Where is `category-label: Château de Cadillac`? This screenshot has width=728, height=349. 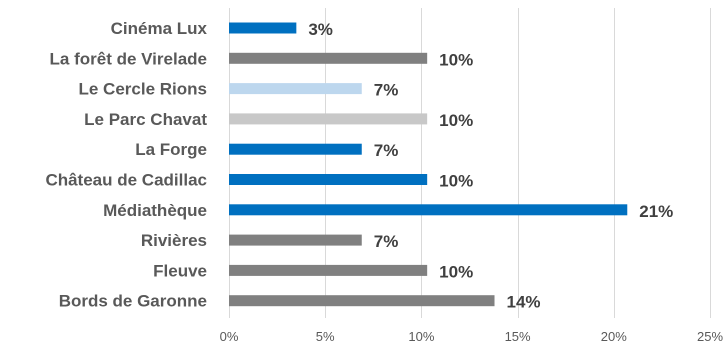 category-label: Château de Cadillac is located at coordinates (126, 180).